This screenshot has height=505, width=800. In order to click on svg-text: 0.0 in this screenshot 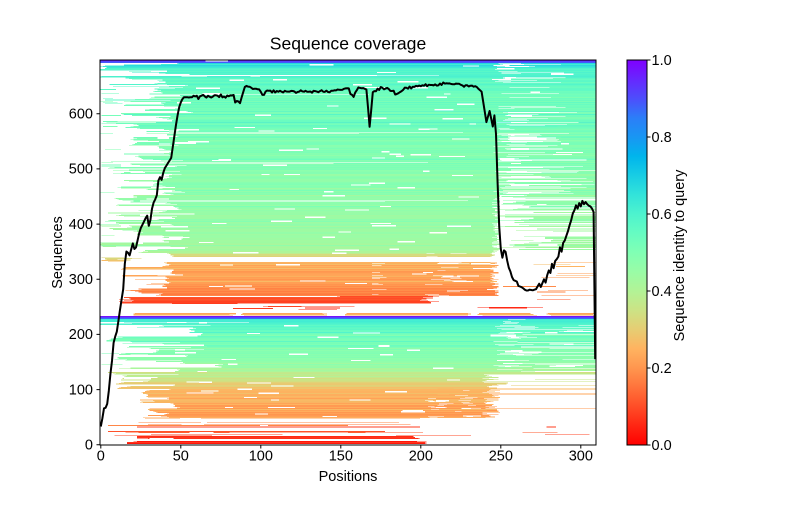, I will do `click(662, 446)`.